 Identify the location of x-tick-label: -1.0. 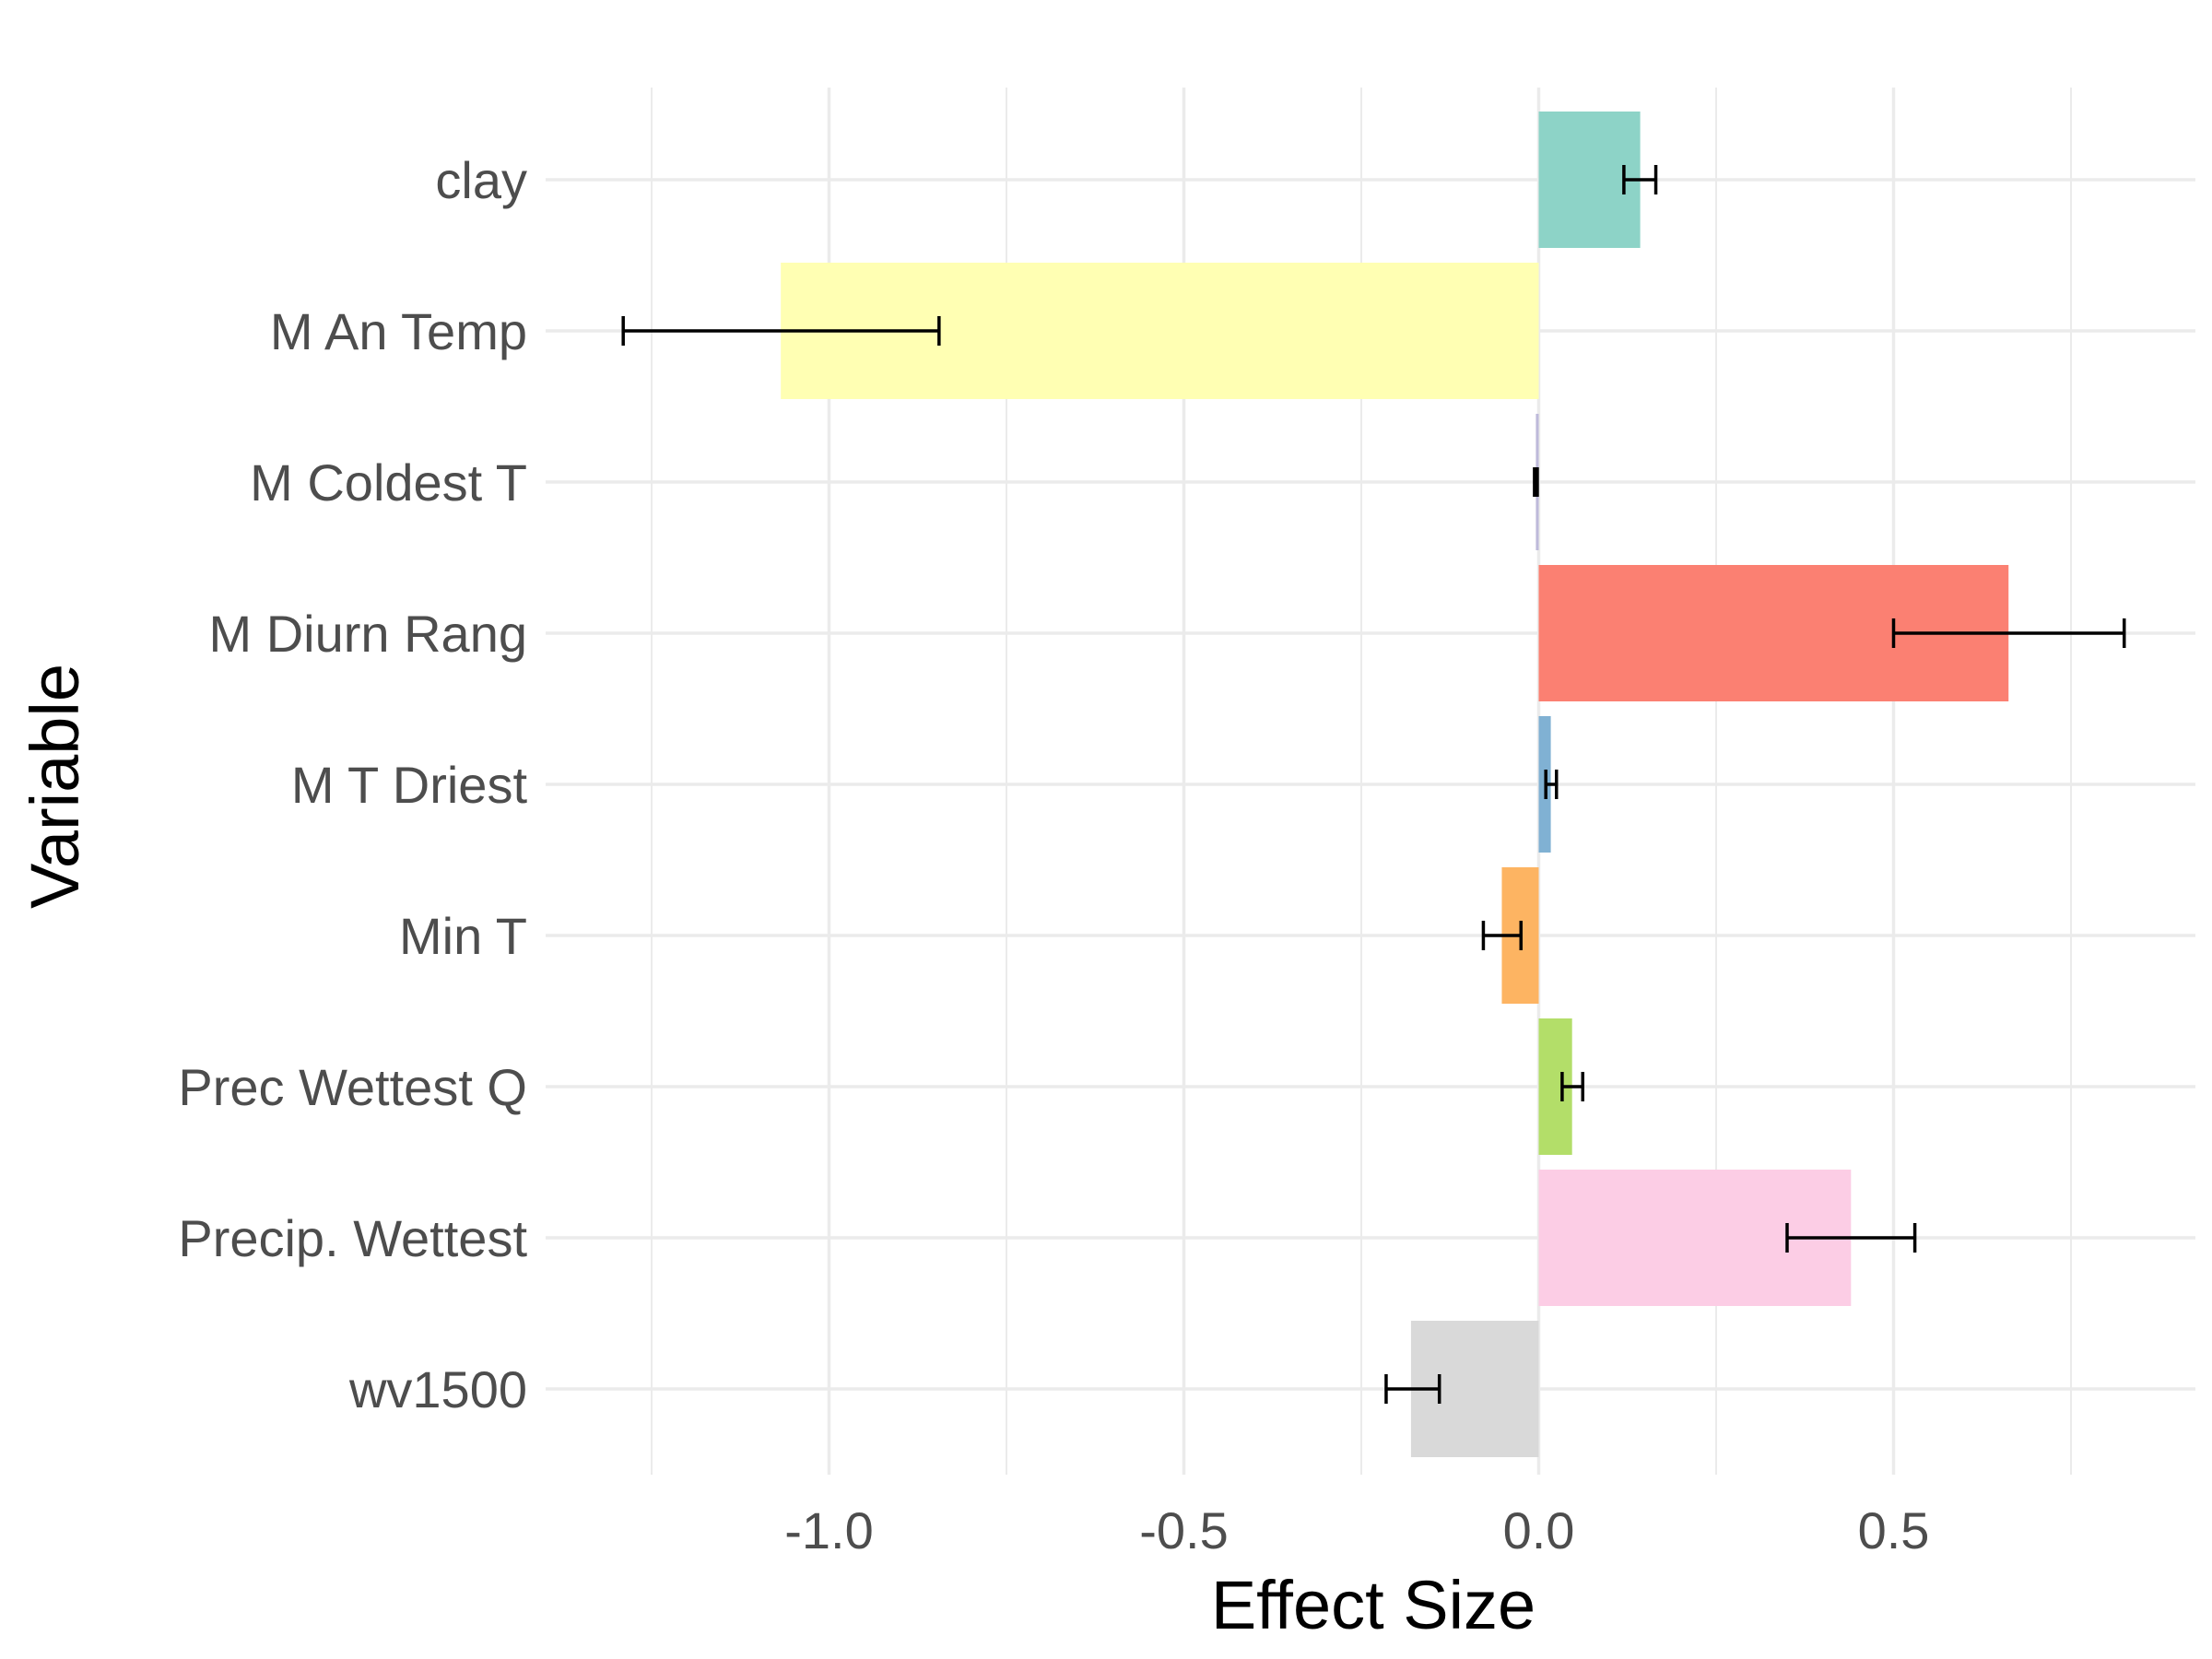
(829, 1530).